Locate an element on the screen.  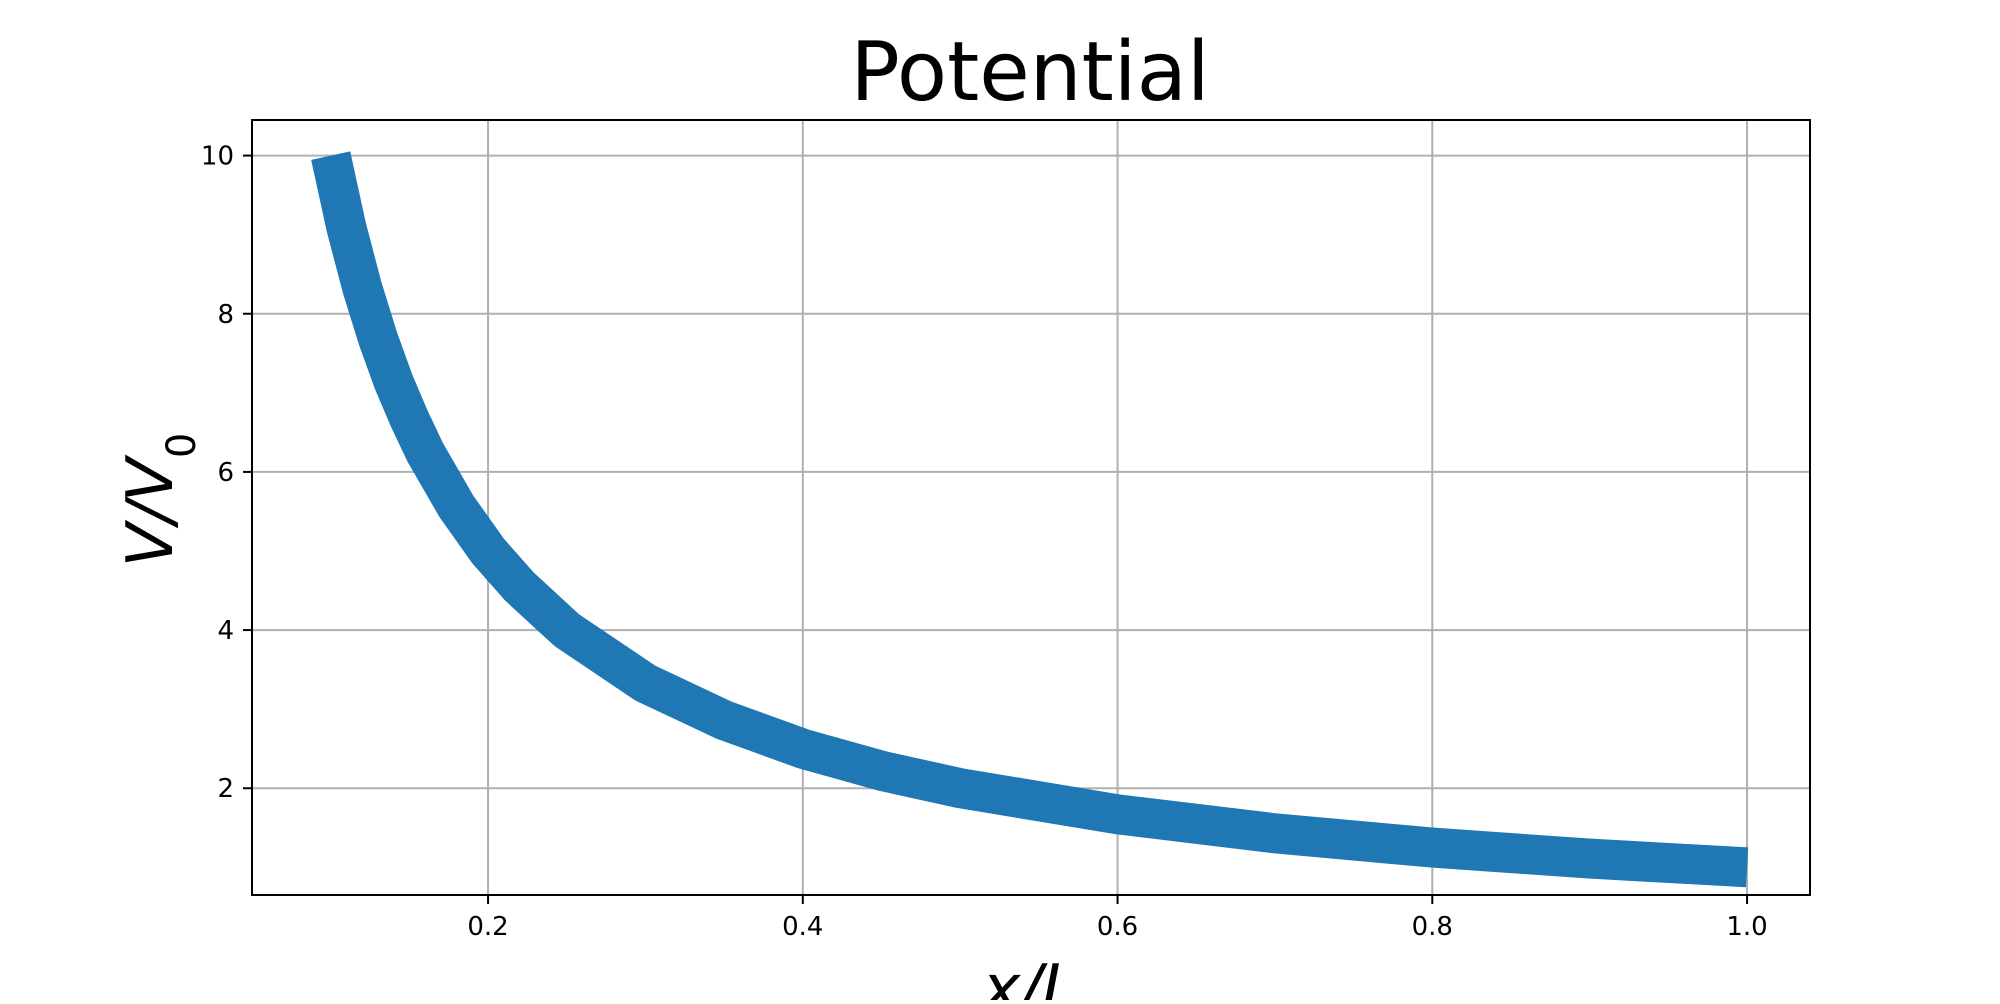
chart-title: Potential is located at coordinates (1029, 72).